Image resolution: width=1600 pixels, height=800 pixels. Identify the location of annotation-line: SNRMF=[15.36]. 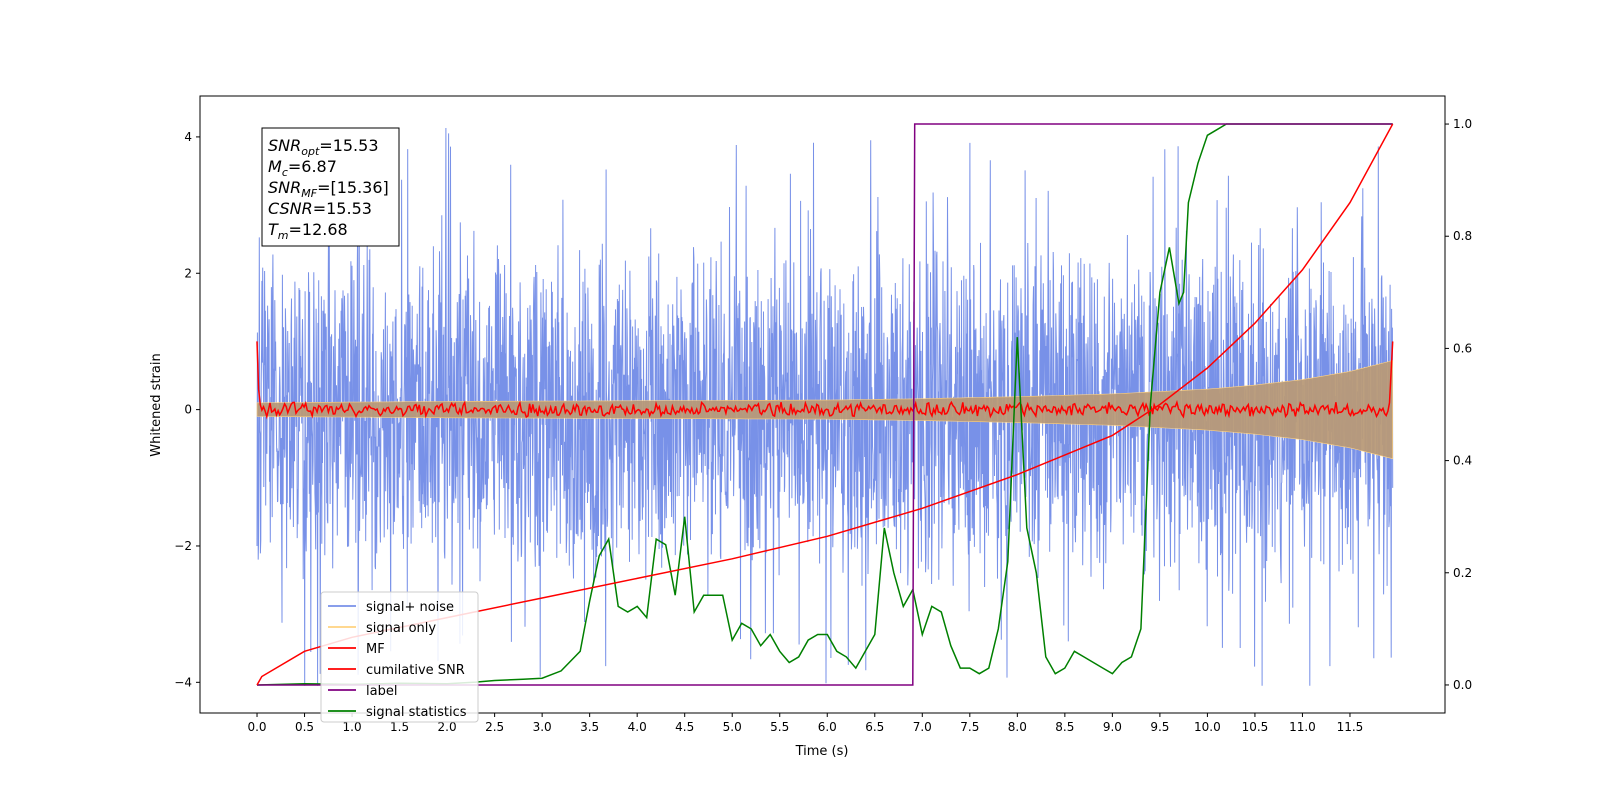
(328, 189).